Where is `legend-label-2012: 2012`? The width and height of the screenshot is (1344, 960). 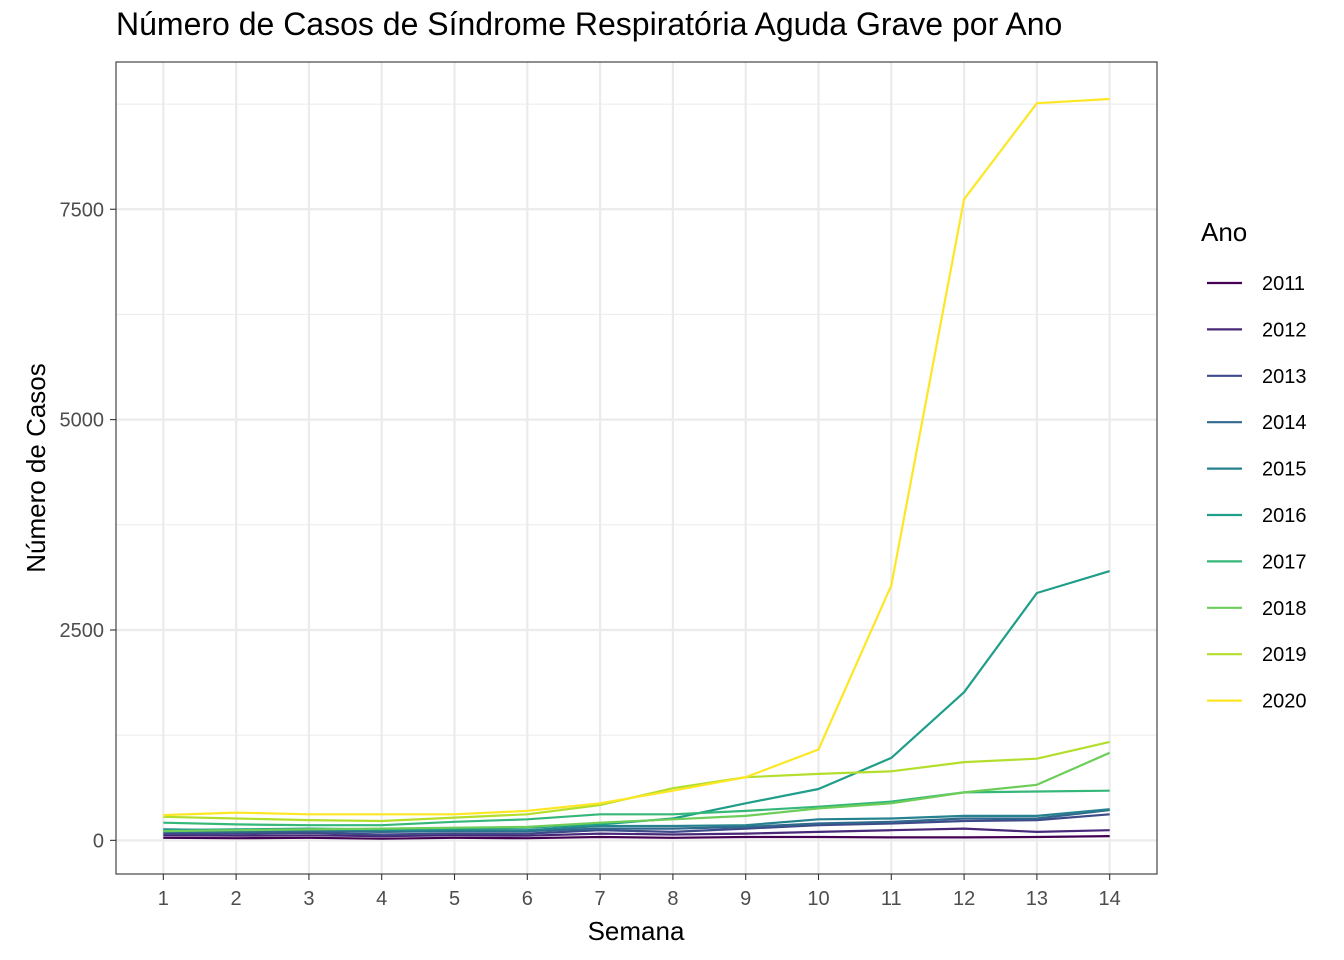 legend-label-2012: 2012 is located at coordinates (1284, 330).